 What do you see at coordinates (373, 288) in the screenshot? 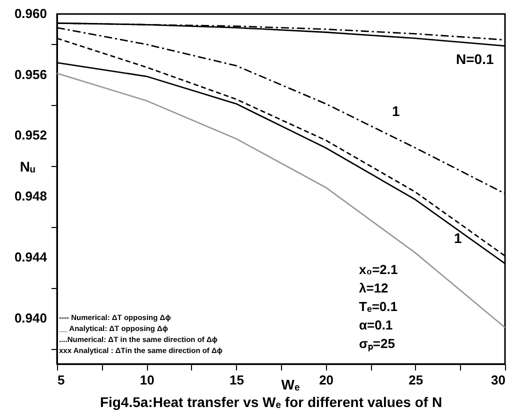
I see `annotation: λ=12` at bounding box center [373, 288].